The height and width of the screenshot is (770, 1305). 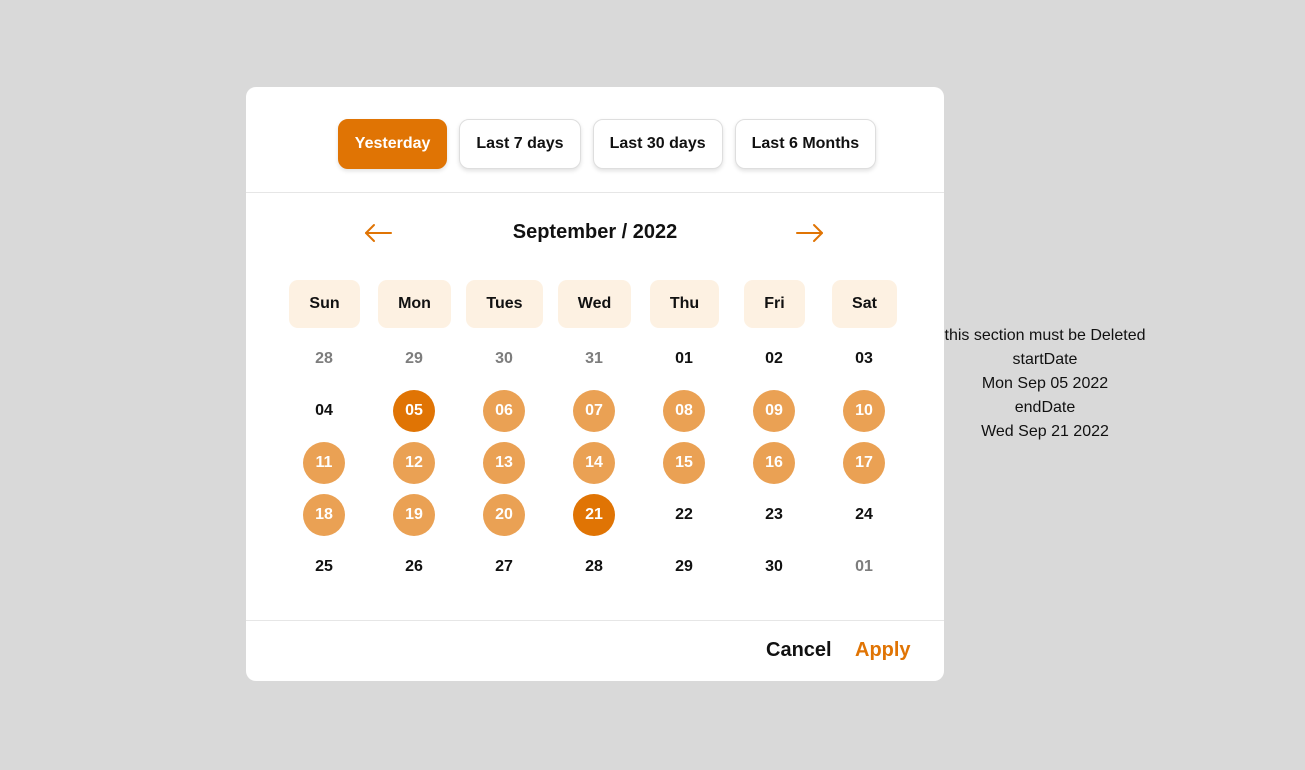 I want to click on calendar-day: 25, so click(x=324, y=566).